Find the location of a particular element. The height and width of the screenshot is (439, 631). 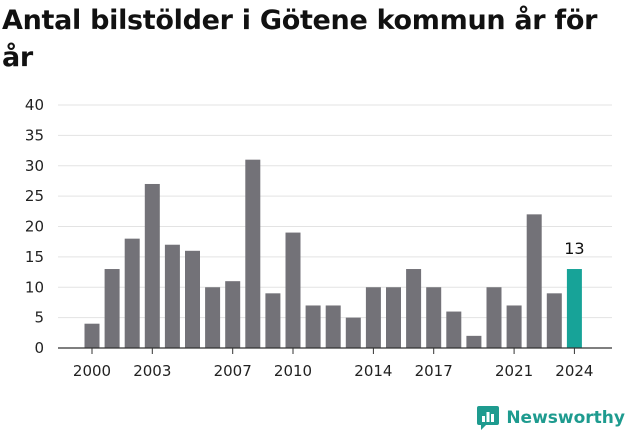

y-axis-ticks: 0 5 10 15 20 25 30 35 40 is located at coordinates (34, 226).